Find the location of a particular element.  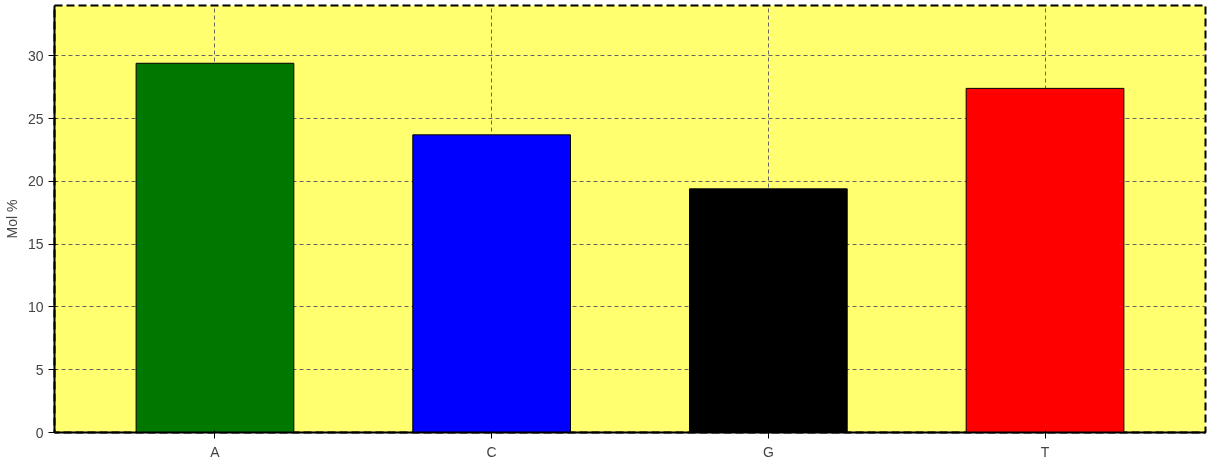

y-tick-label: 10 is located at coordinates (35, 306).